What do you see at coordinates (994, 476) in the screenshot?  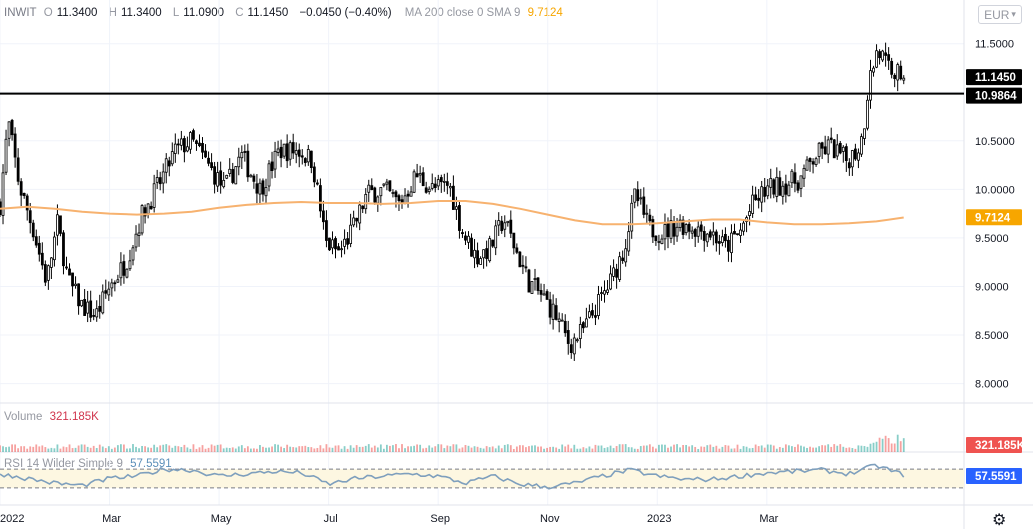 I see `rsi-badge-bg` at bounding box center [994, 476].